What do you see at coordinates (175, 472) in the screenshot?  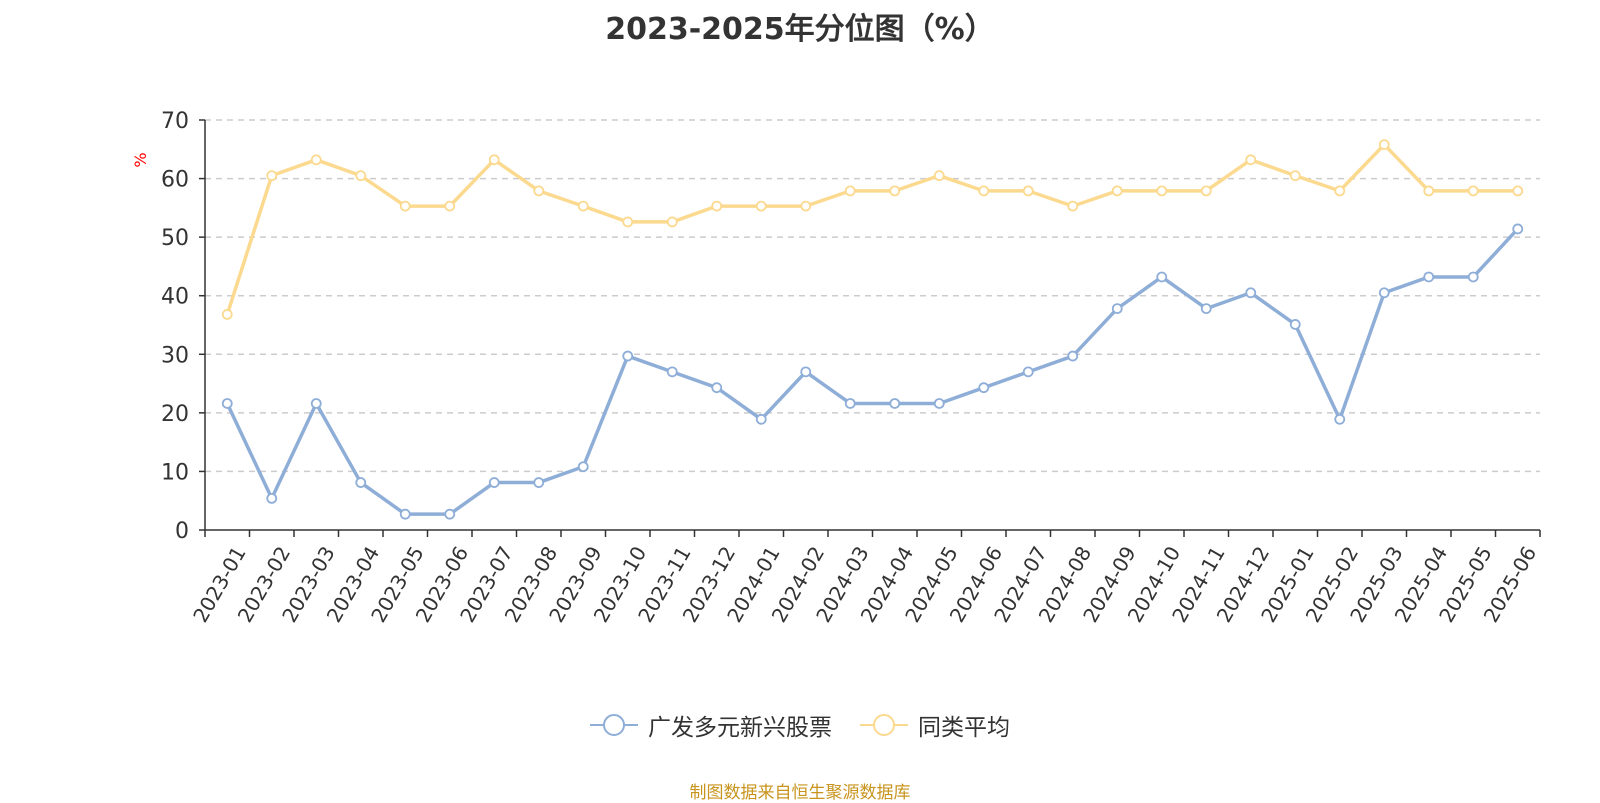 I see `y-tick-label-10: 10` at bounding box center [175, 472].